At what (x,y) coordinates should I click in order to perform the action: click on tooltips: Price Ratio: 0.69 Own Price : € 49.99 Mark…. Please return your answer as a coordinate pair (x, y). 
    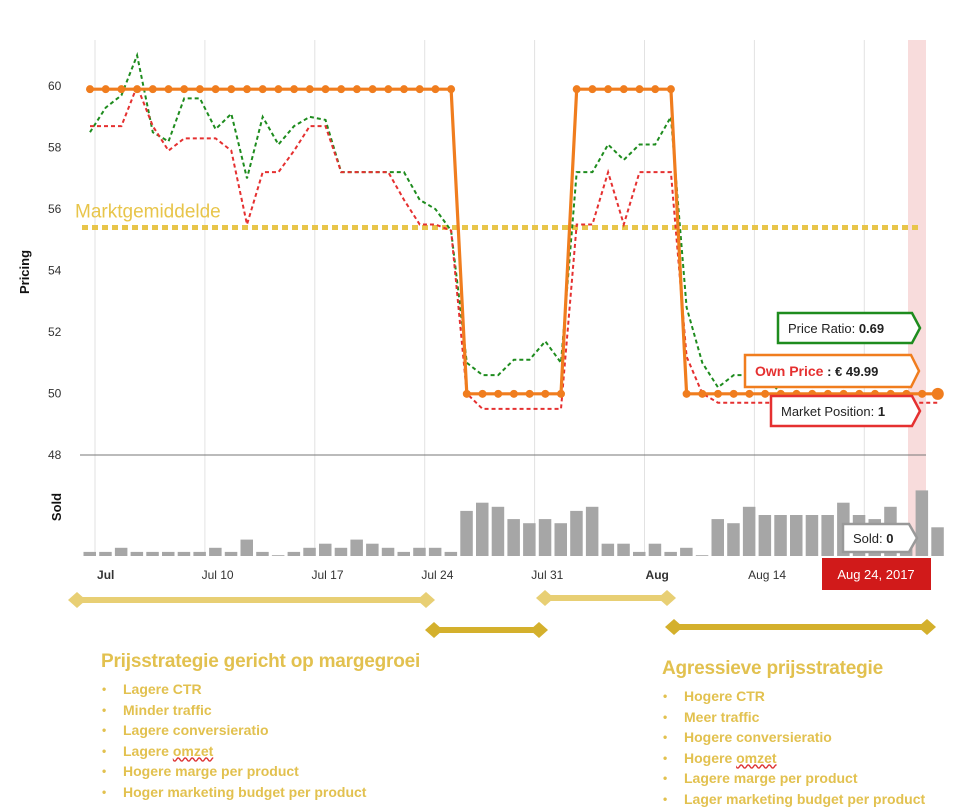
    Looking at the image, I should click on (832, 432).